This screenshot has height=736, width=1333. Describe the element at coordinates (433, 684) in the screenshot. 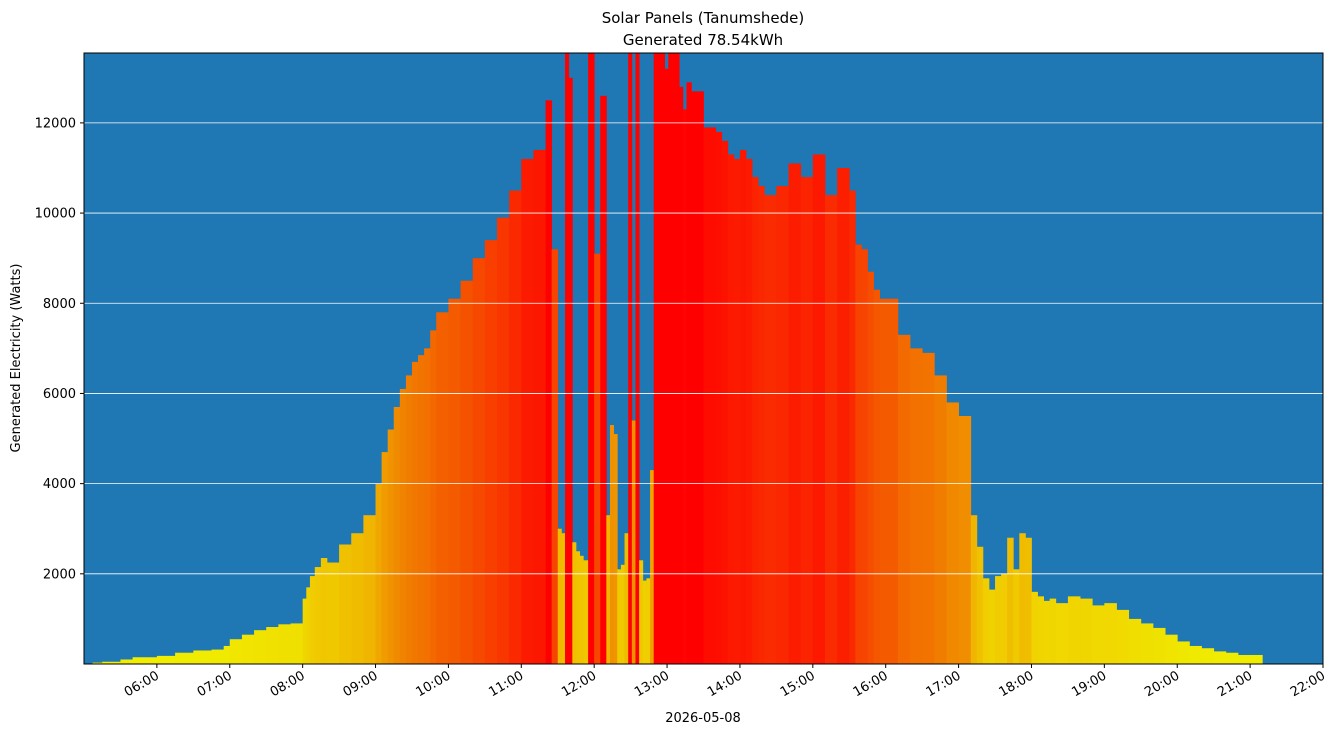

I see `x-tick-label: 10:00` at that location.